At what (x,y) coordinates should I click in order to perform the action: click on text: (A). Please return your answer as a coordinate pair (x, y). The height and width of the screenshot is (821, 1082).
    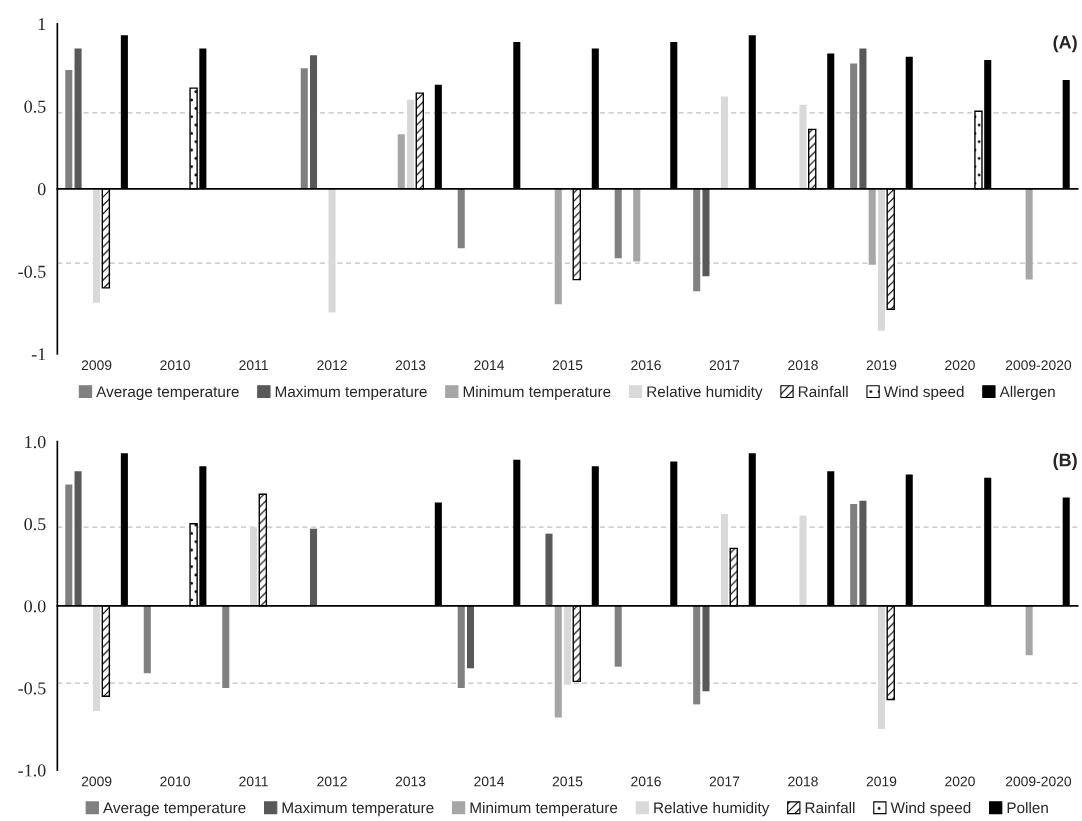
    Looking at the image, I should click on (1065, 44).